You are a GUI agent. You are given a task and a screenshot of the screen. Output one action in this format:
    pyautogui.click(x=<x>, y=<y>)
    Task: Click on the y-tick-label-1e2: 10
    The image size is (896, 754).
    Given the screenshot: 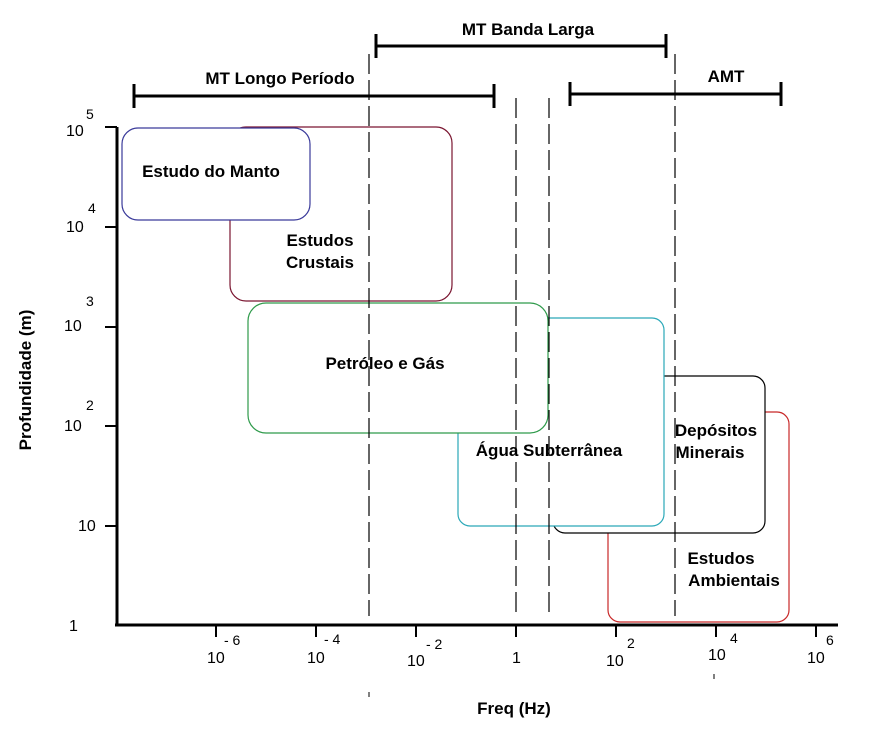 What is the action you would take?
    pyautogui.click(x=73, y=426)
    